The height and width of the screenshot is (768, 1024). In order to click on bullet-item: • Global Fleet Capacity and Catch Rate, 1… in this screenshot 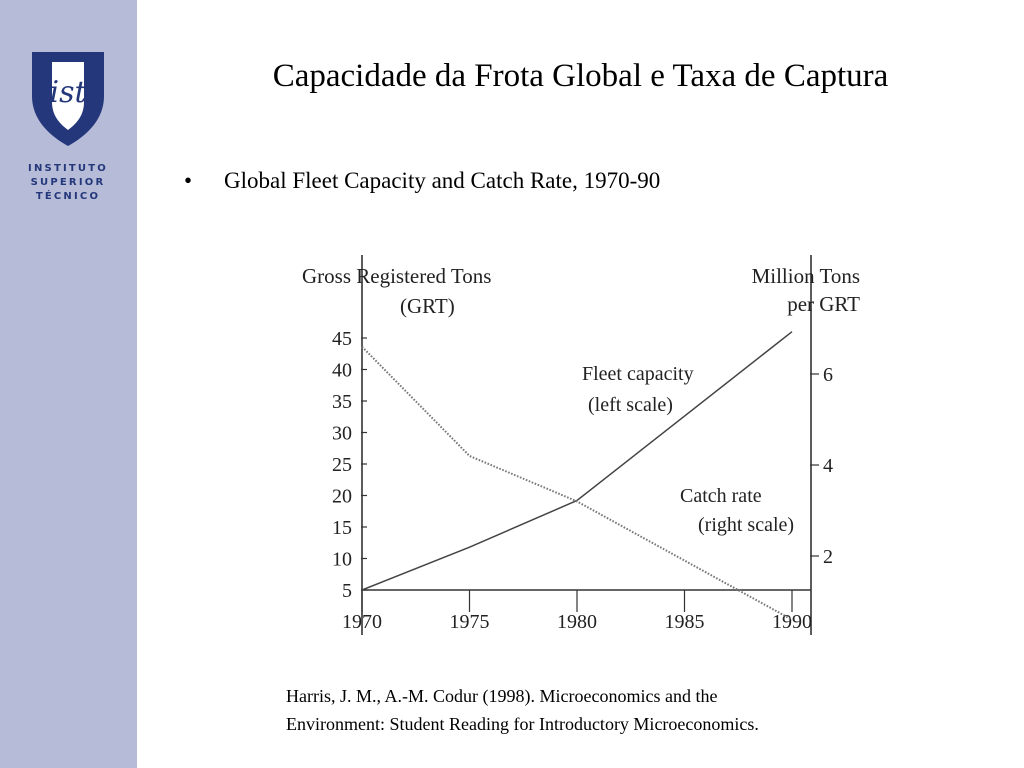, I will do `click(422, 181)`.